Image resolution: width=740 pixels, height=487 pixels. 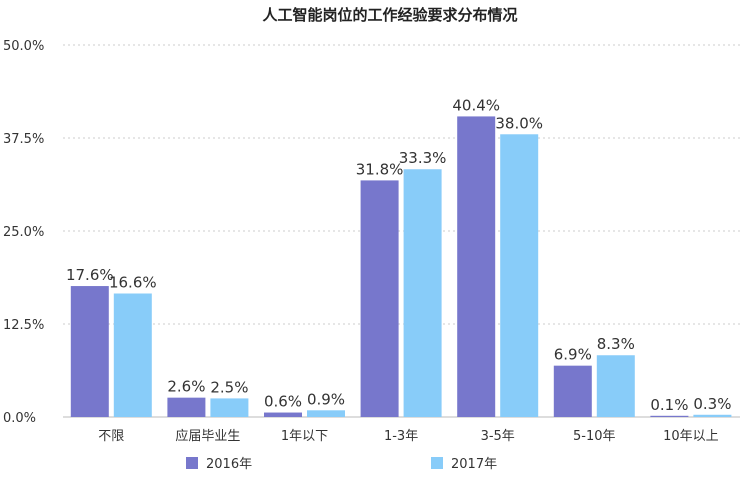 What do you see at coordinates (23, 139) in the screenshot?
I see `y-tick-label: 37.5%` at bounding box center [23, 139].